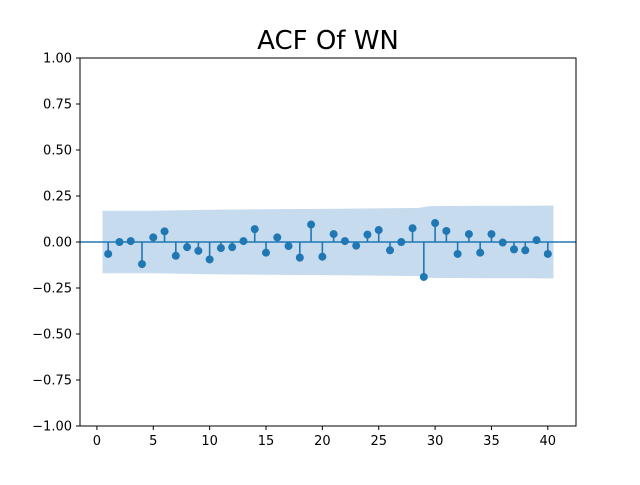  What do you see at coordinates (57, 59) in the screenshot?
I see `y-tick-label: 1.00` at bounding box center [57, 59].